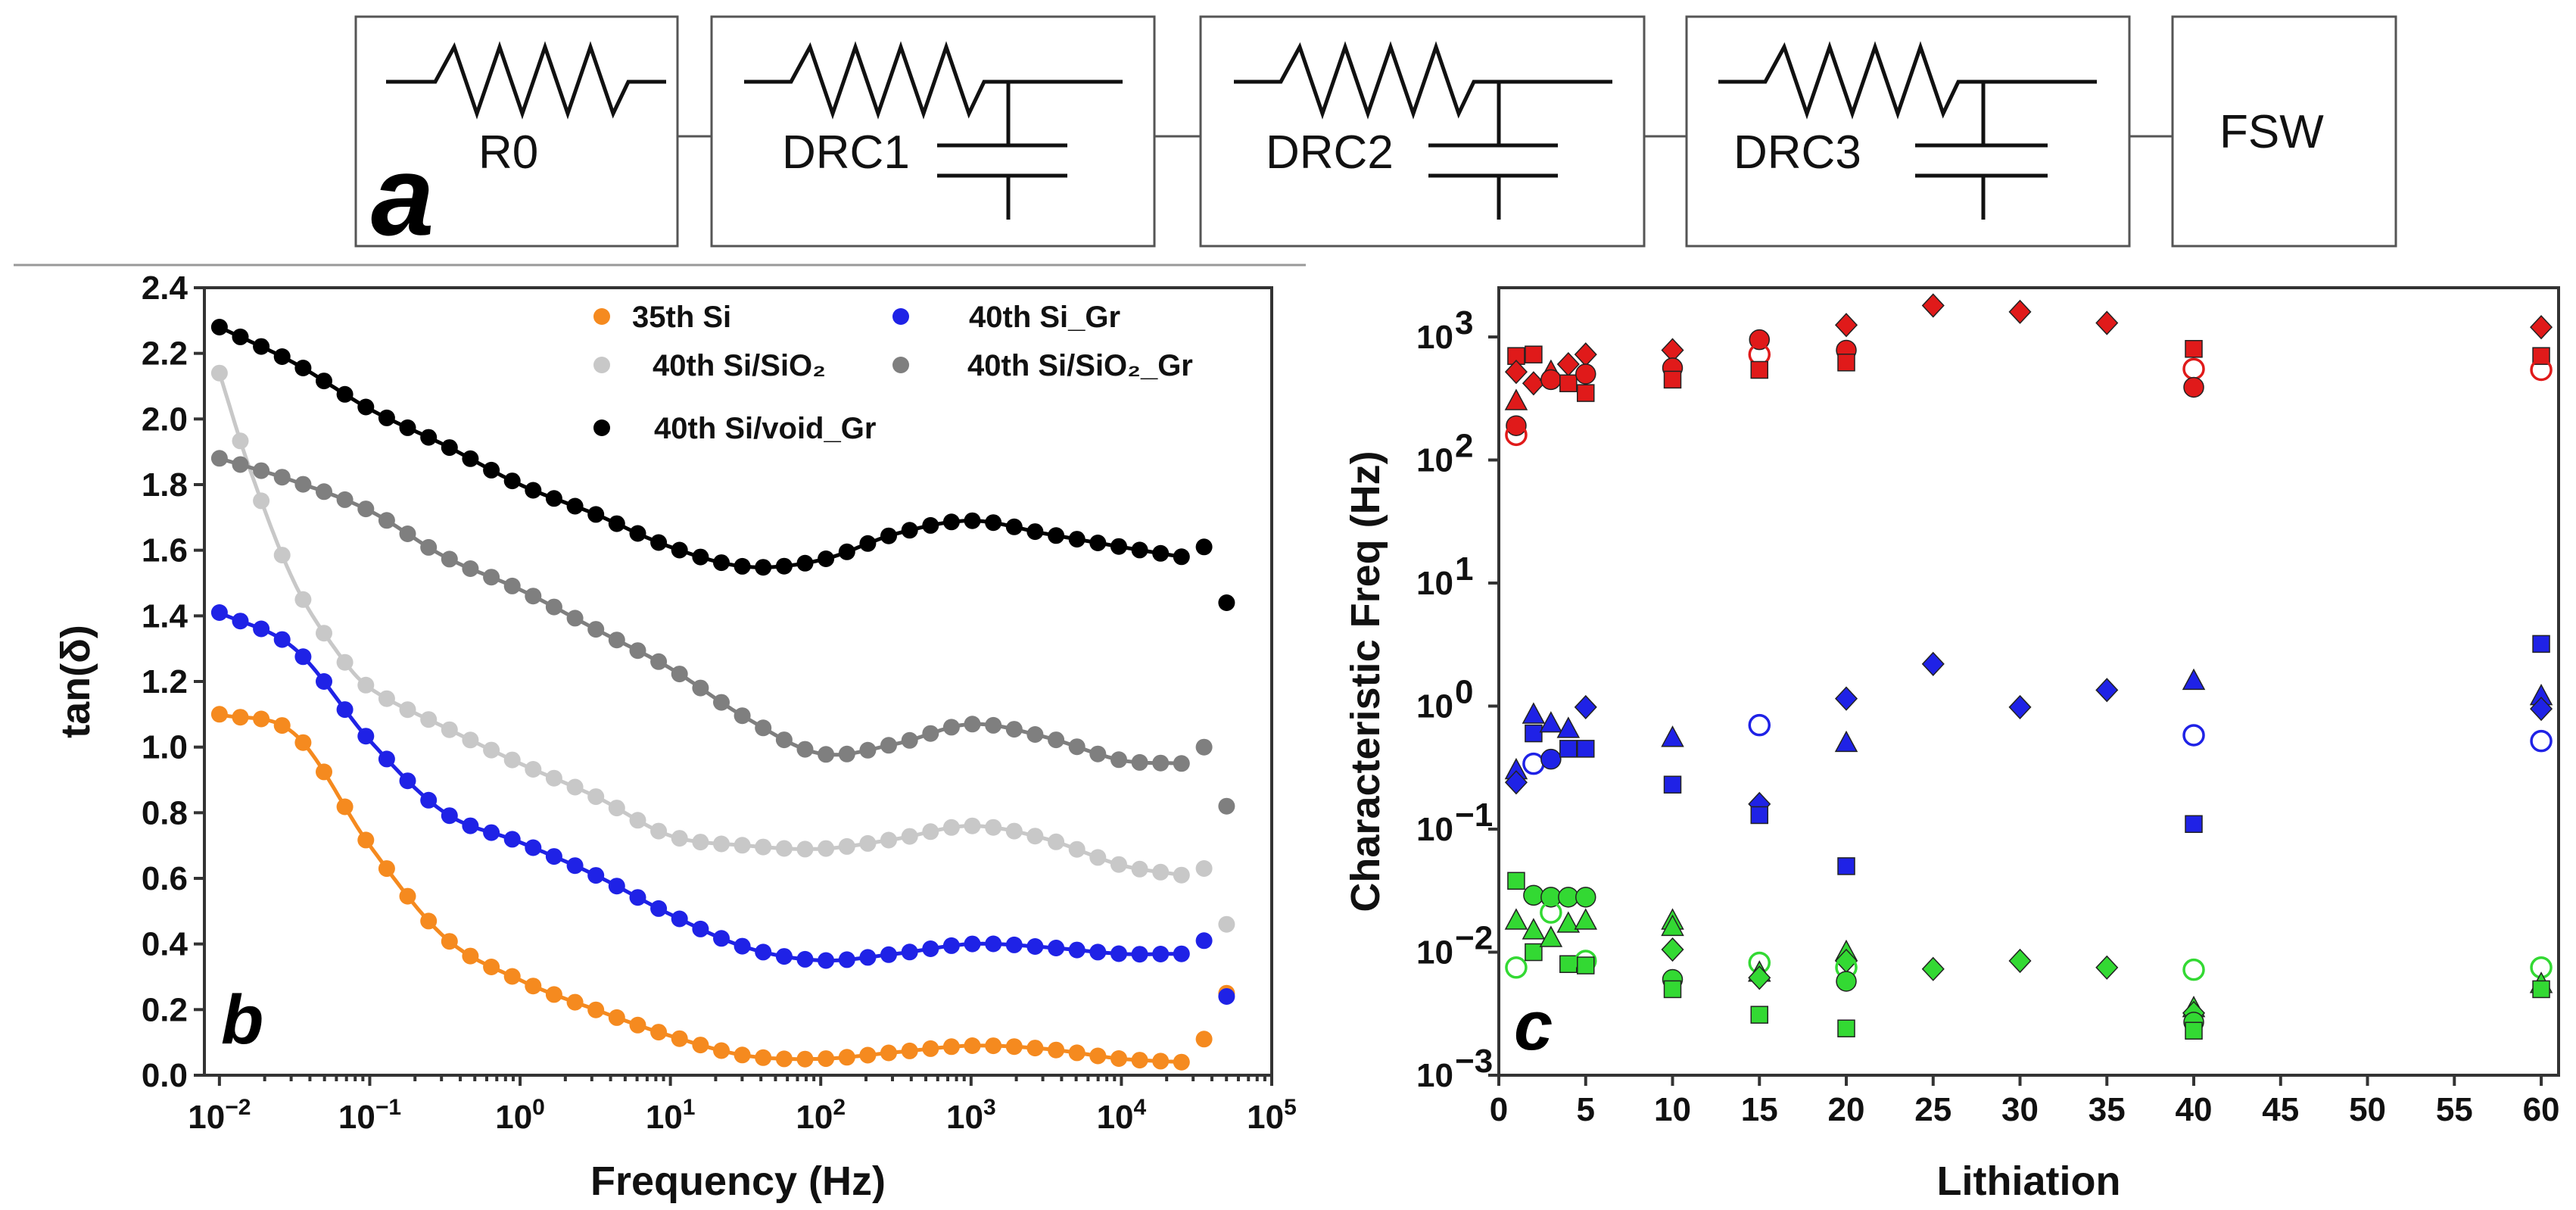 This screenshot has height=1210, width=2576. What do you see at coordinates (165, 879) in the screenshot?
I see `y-tick-label: 0.6` at bounding box center [165, 879].